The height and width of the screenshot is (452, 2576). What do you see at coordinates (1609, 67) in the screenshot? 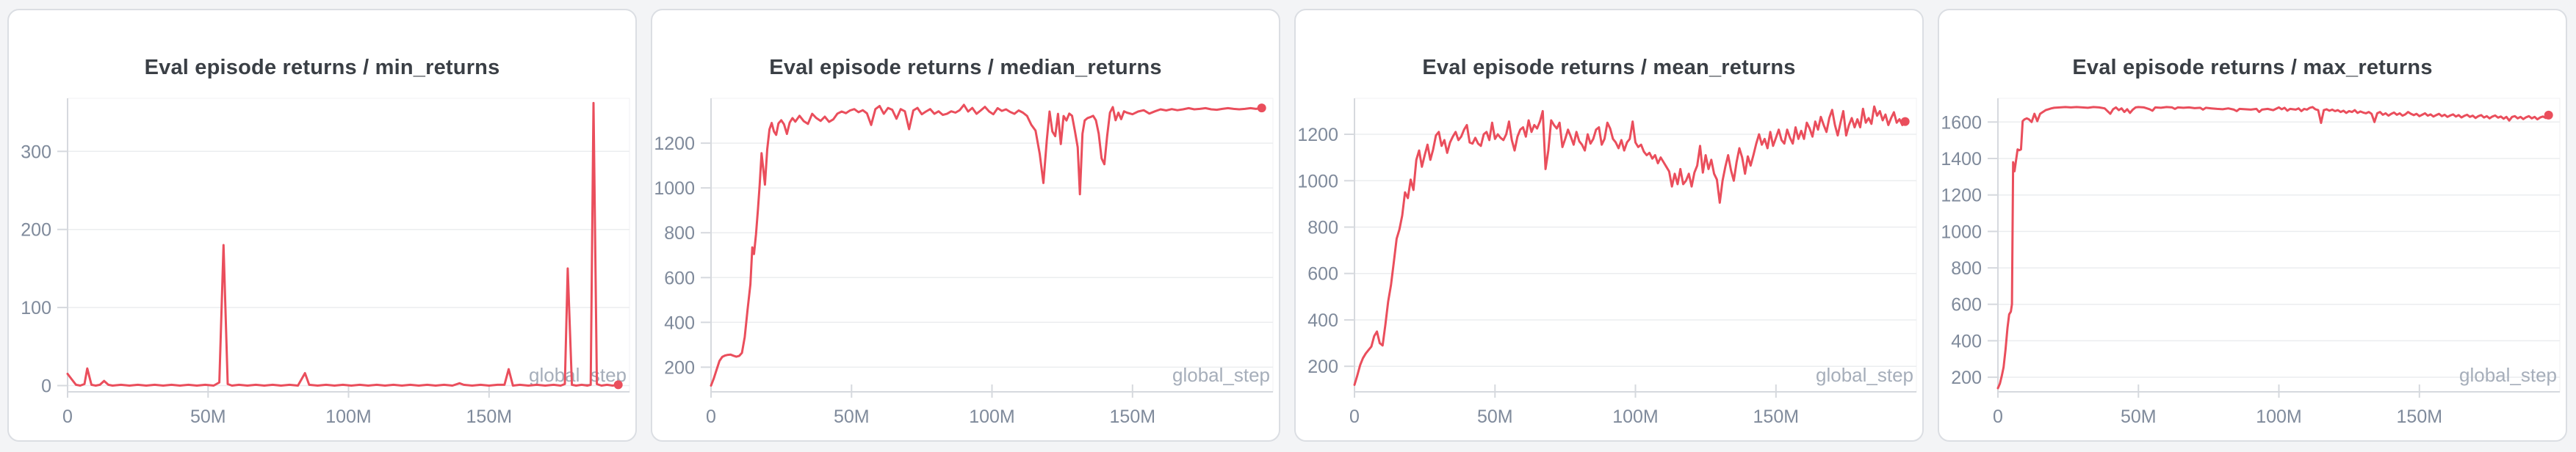
I see `chart-title: Eval episode returns / mean_returns` at bounding box center [1609, 67].